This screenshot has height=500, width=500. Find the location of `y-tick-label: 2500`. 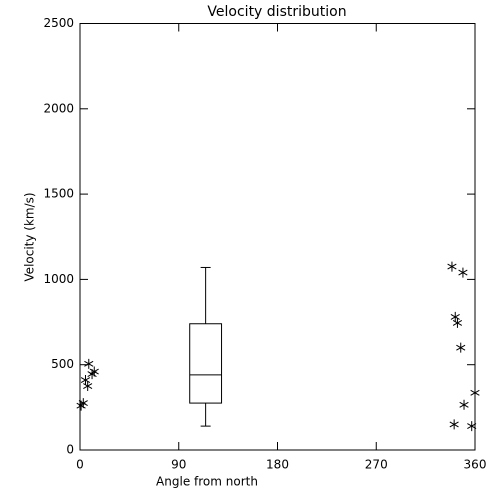

y-tick-label: 2500 is located at coordinates (58, 23).